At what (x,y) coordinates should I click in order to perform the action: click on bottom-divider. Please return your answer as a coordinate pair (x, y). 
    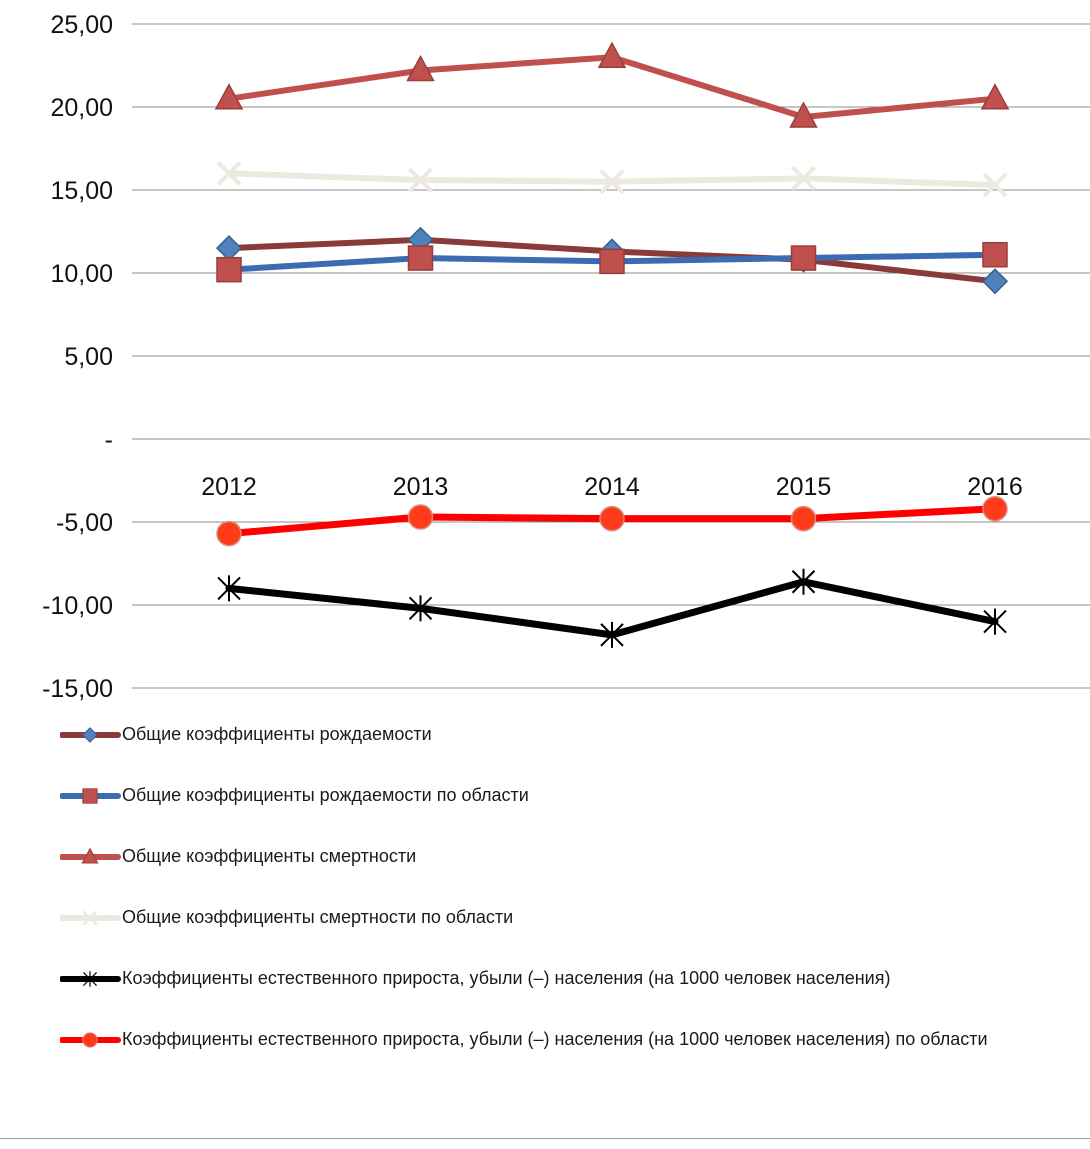
    Looking at the image, I should click on (545, 1138).